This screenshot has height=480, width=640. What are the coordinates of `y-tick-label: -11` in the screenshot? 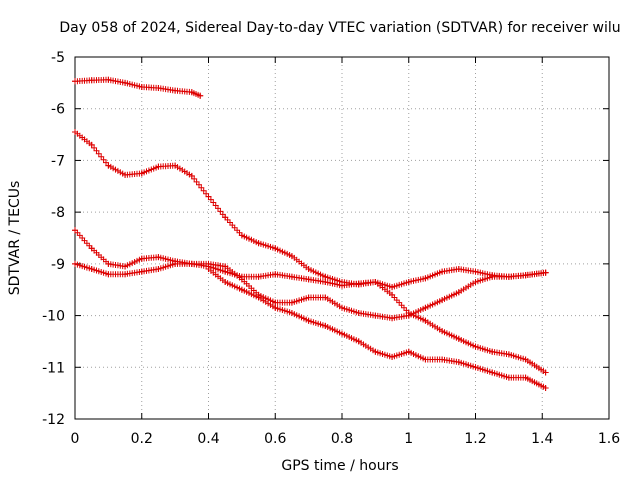 It's located at (53, 368).